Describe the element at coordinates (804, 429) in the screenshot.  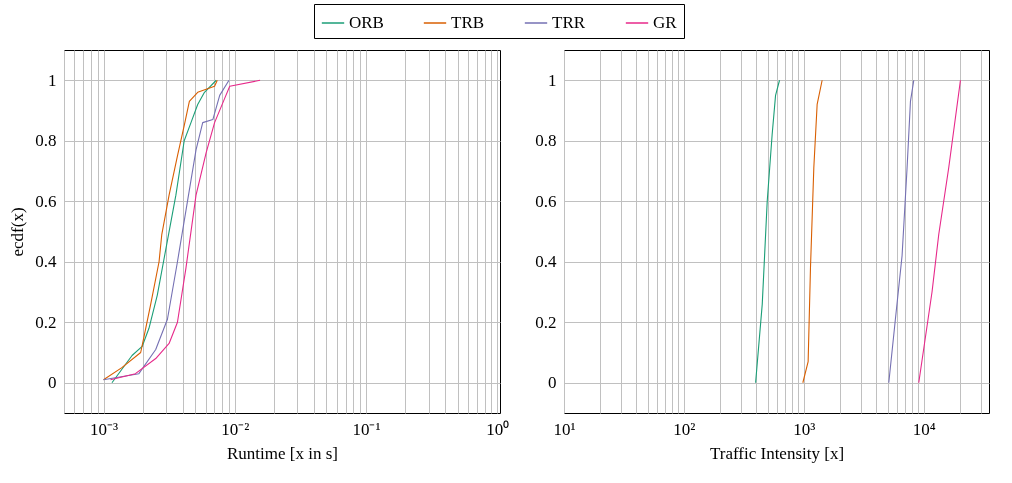
I see `x-tick-label: 10³` at that location.